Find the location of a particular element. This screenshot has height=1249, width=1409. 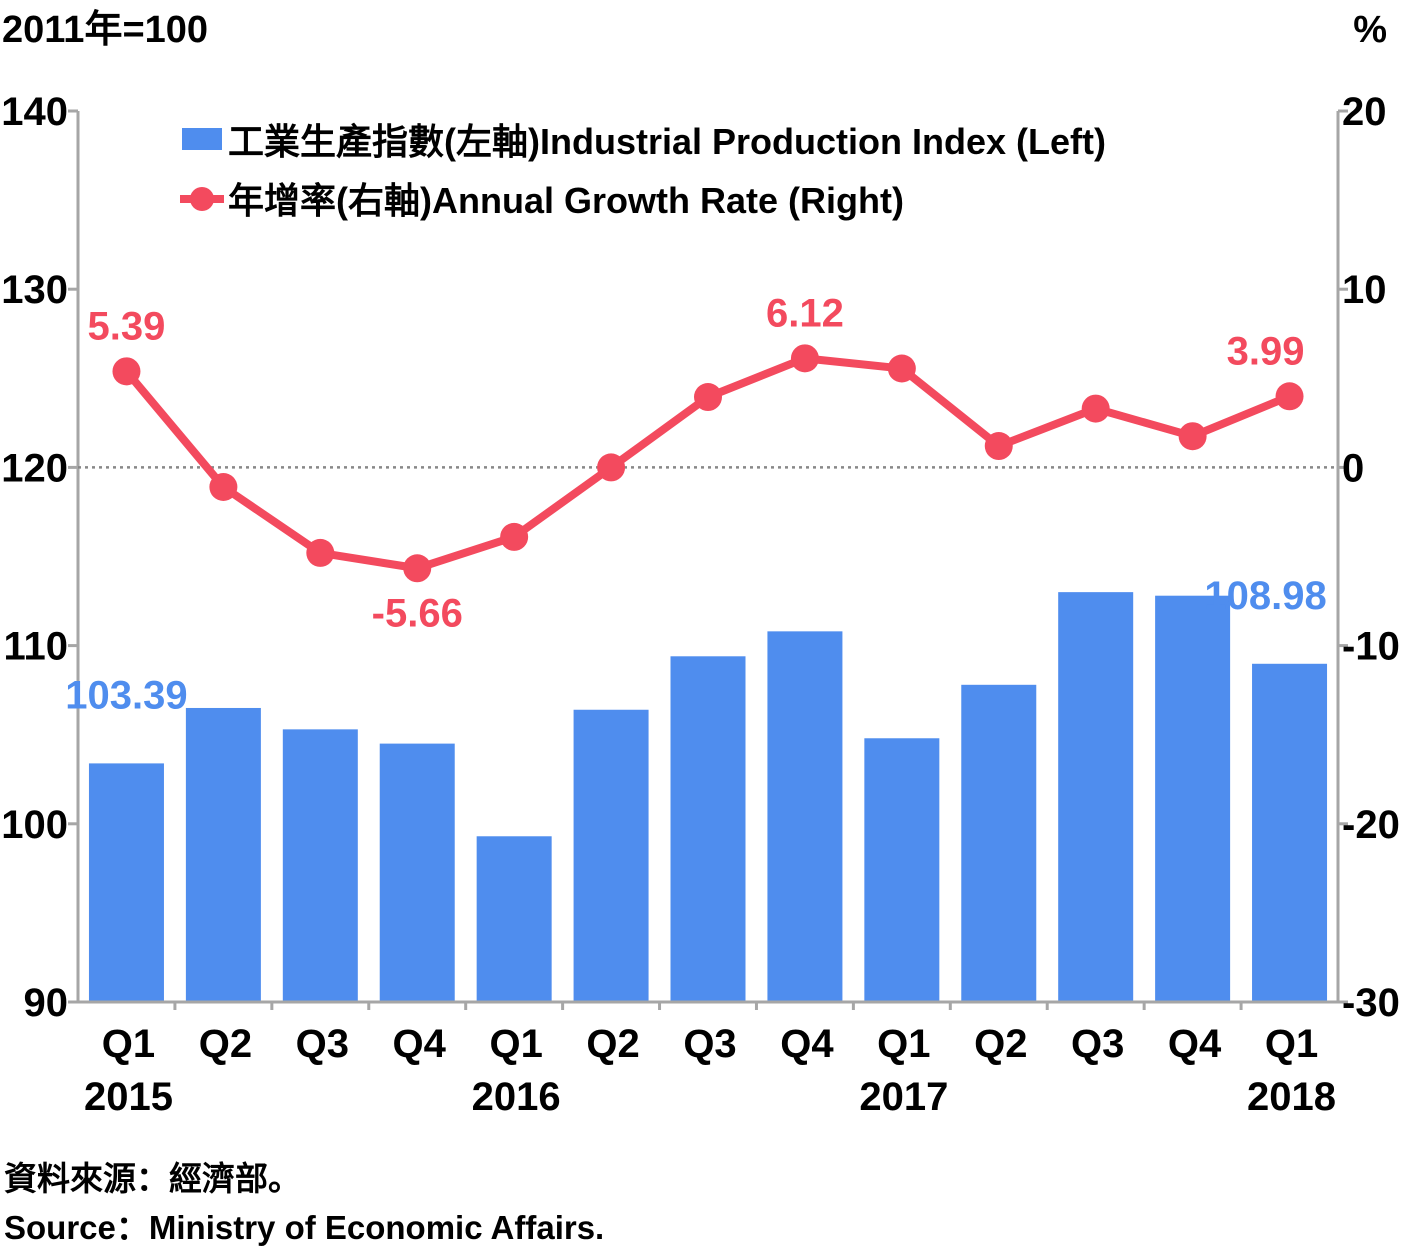

data-label: 103.39 is located at coordinates (126, 695).